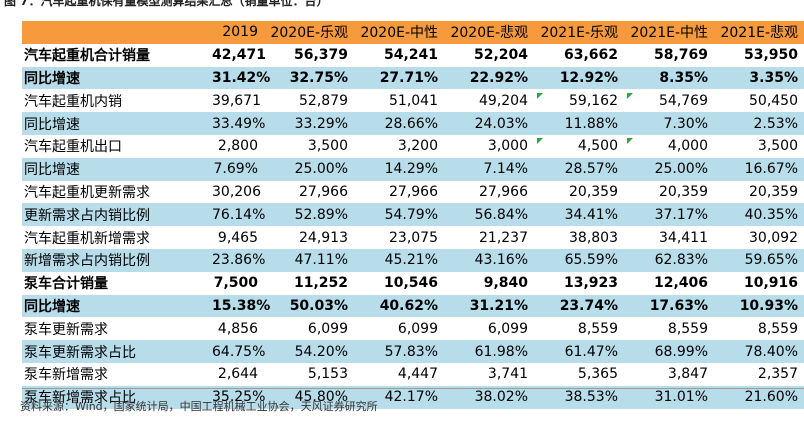 The width and height of the screenshot is (804, 425). Describe the element at coordinates (507, 146) in the screenshot. I see `row-value: 3,000` at that location.